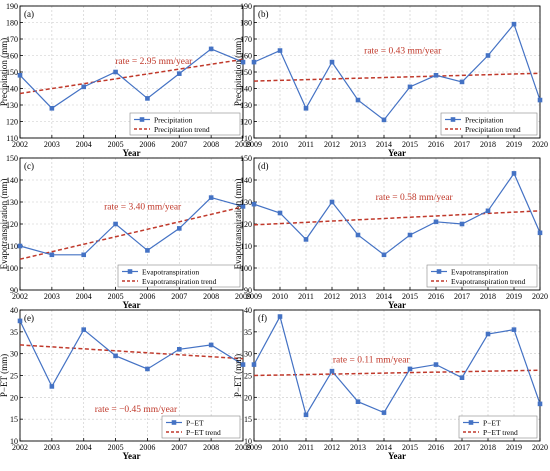  I want to click on legend-label: P−ET, so click(195, 423).